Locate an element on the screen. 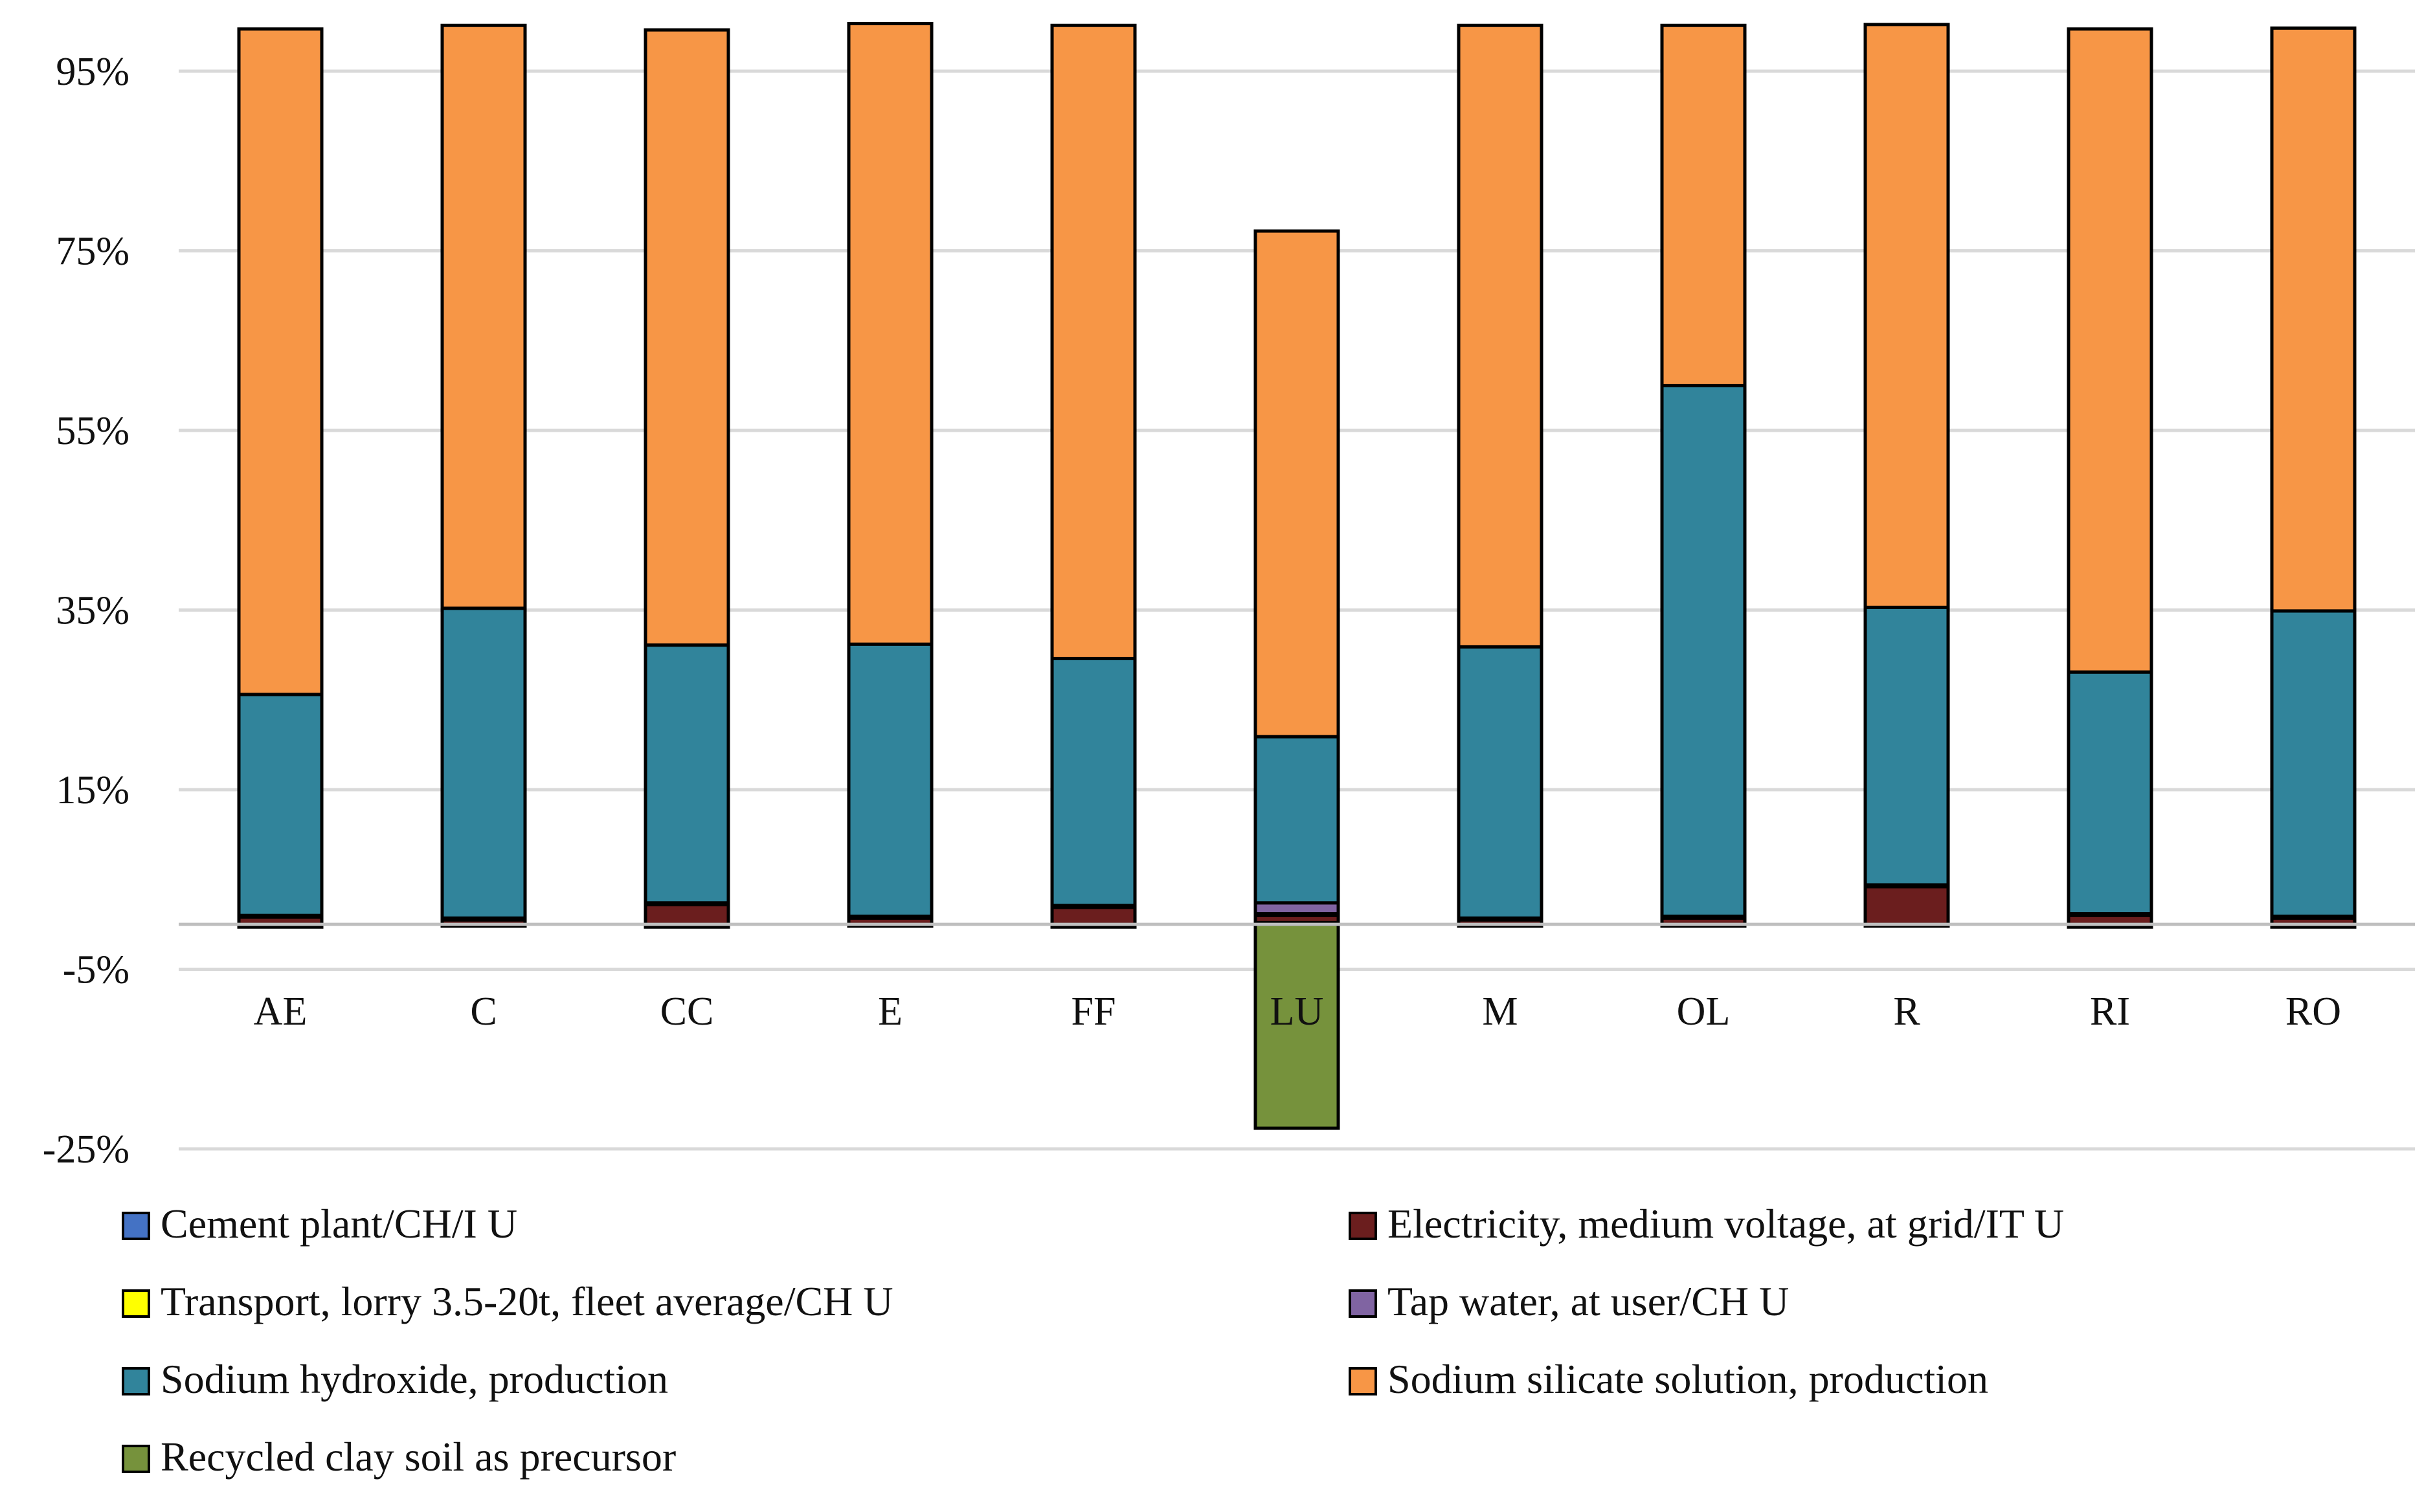 This screenshot has height=1512, width=2435. y-tick-label: -5% is located at coordinates (96, 970).